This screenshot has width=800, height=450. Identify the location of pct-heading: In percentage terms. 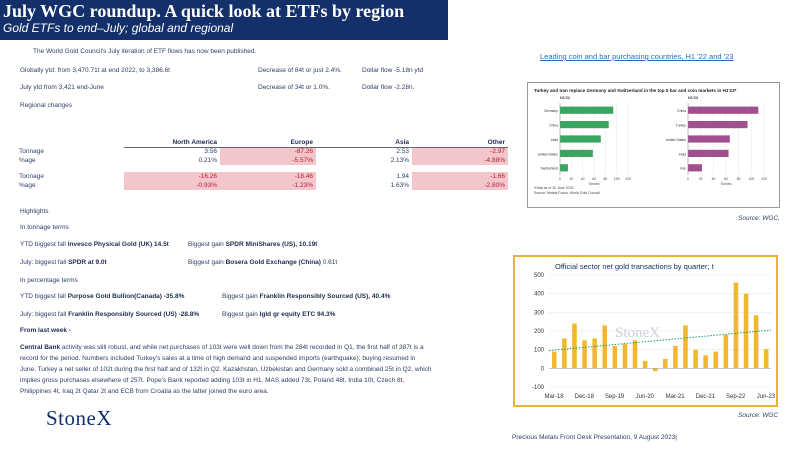
(49, 280).